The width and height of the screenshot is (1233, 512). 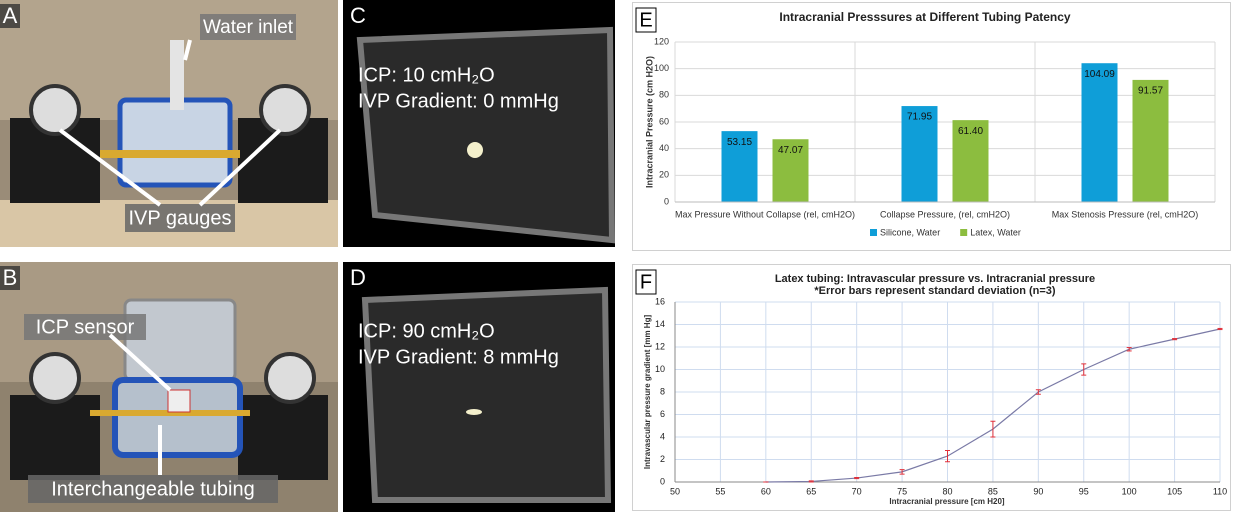 What do you see at coordinates (1099, 74) in the screenshot?
I see `value-label: 104.09` at bounding box center [1099, 74].